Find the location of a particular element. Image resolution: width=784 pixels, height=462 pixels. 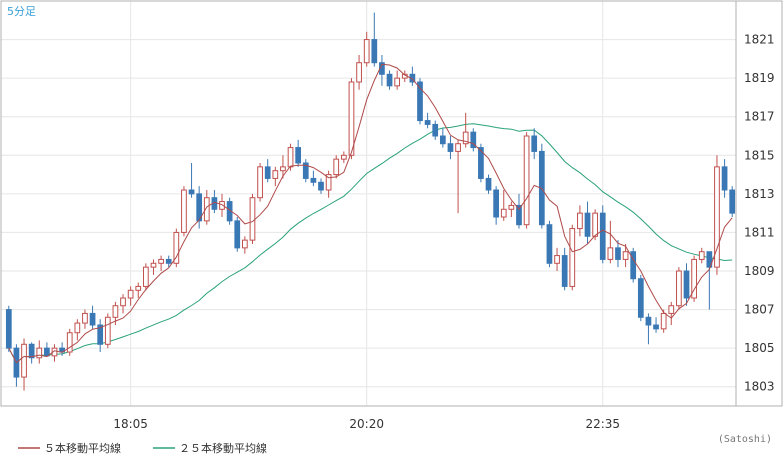

y-tick-label: 1819 is located at coordinates (759, 78).